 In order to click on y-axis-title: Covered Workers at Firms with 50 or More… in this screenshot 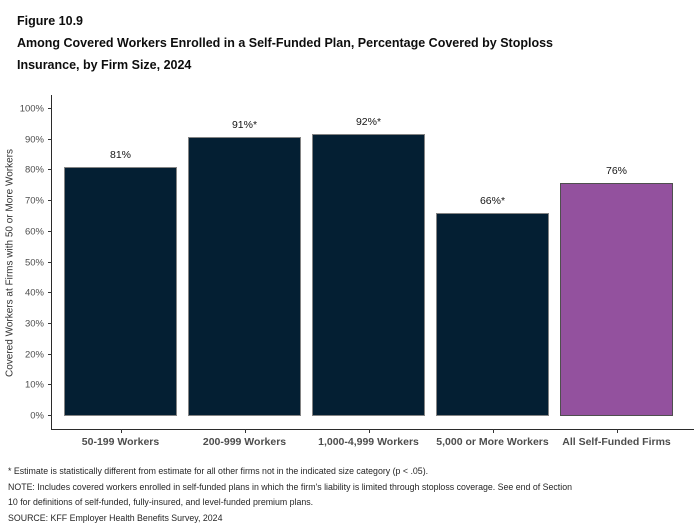, I will do `click(10, 262)`.